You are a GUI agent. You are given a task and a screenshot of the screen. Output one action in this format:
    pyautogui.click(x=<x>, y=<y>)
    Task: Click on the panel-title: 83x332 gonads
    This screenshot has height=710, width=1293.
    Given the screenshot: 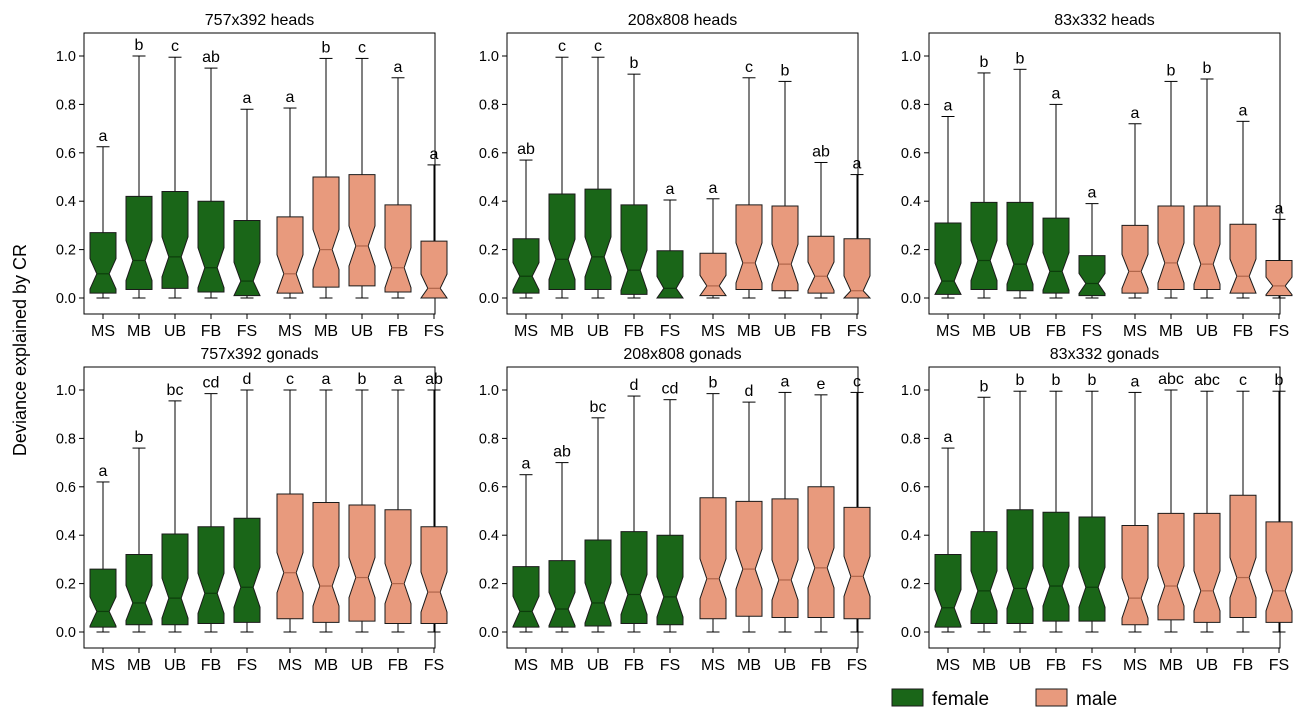 What is the action you would take?
    pyautogui.click(x=1104, y=354)
    